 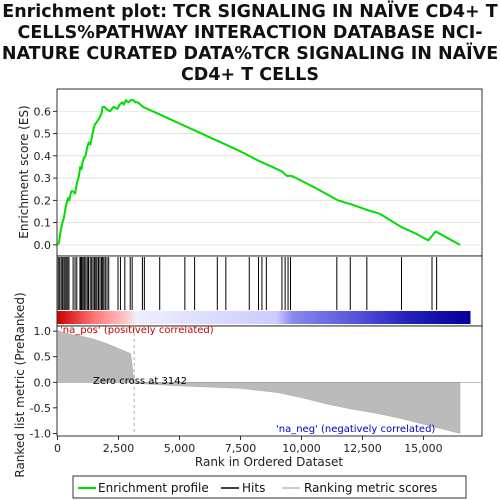 I want to click on x-tick-label: 2,500, so click(x=119, y=448).